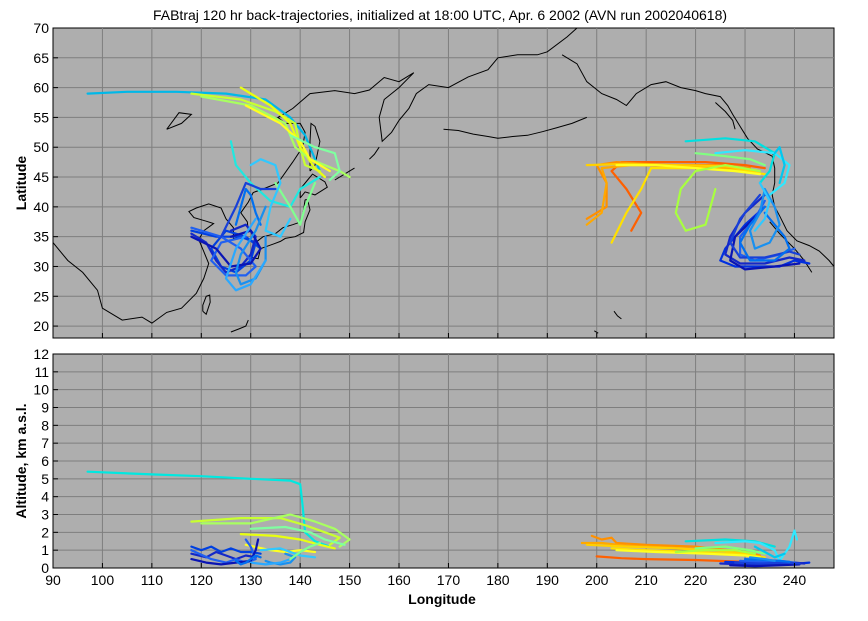 This screenshot has width=868, height=621. I want to click on map-y-tick-label: 45, so click(41, 177).